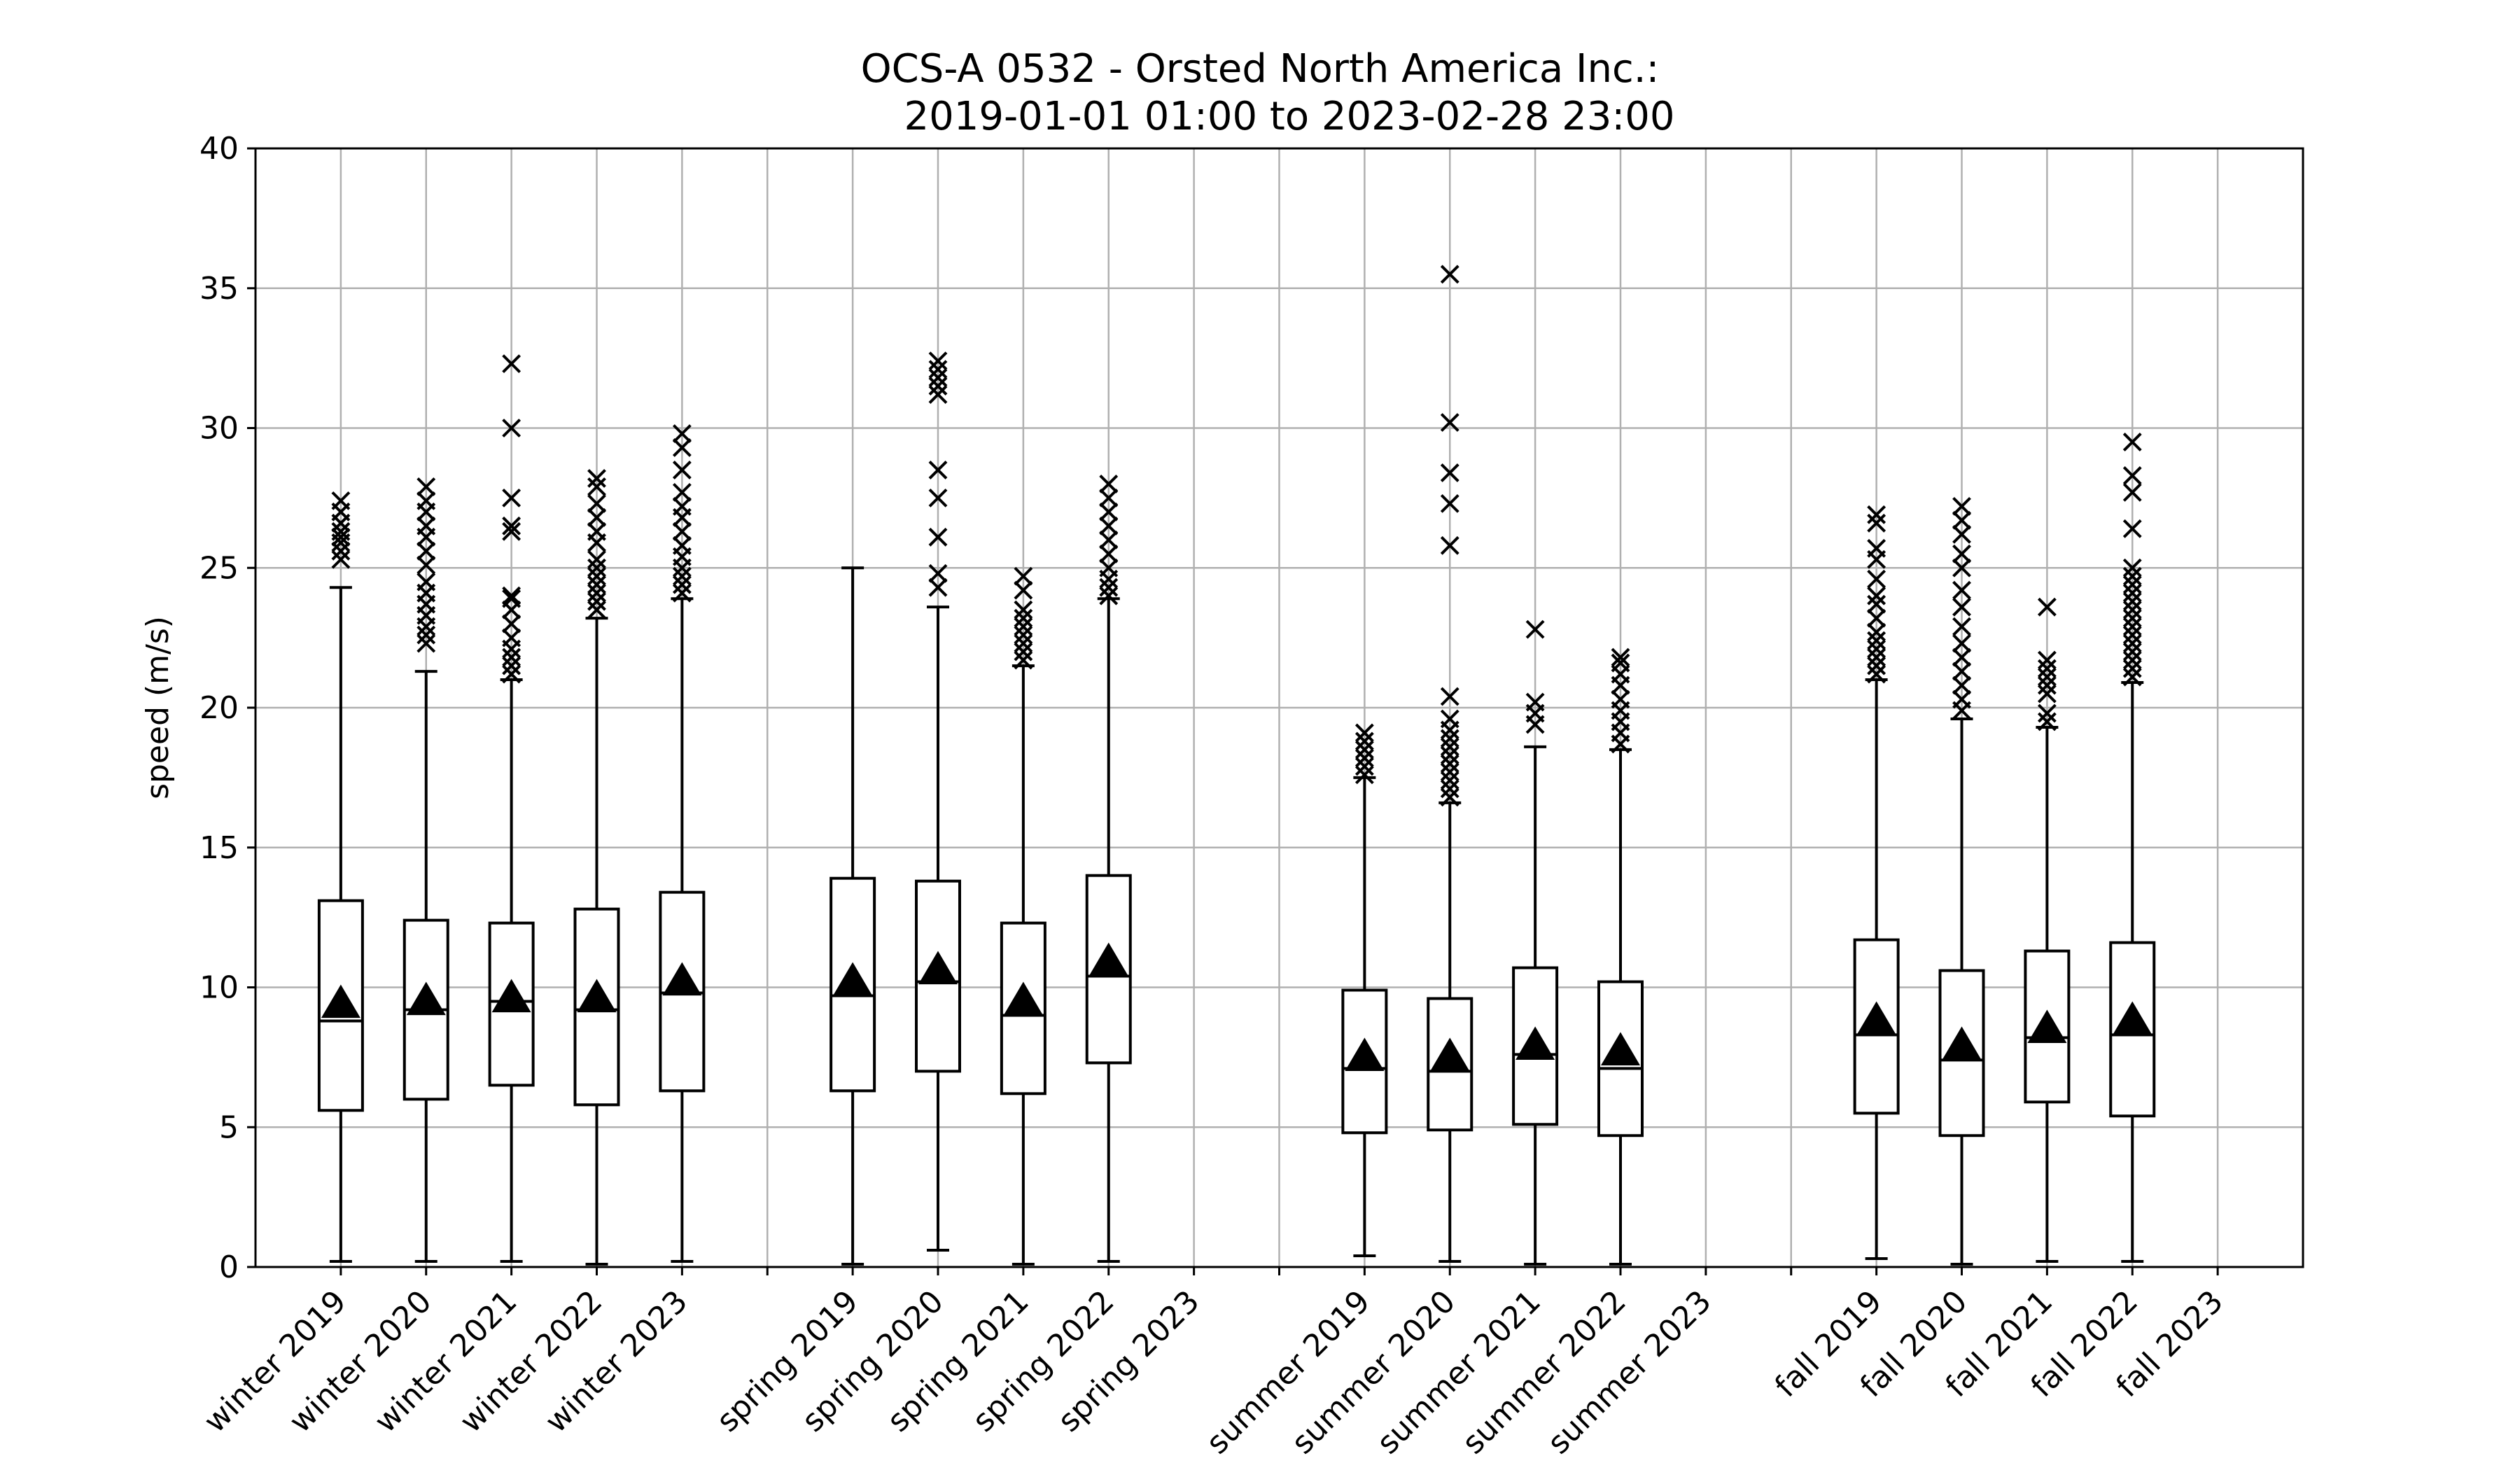  What do you see at coordinates (219, 848) in the screenshot?
I see `y-tick-label: 15` at bounding box center [219, 848].